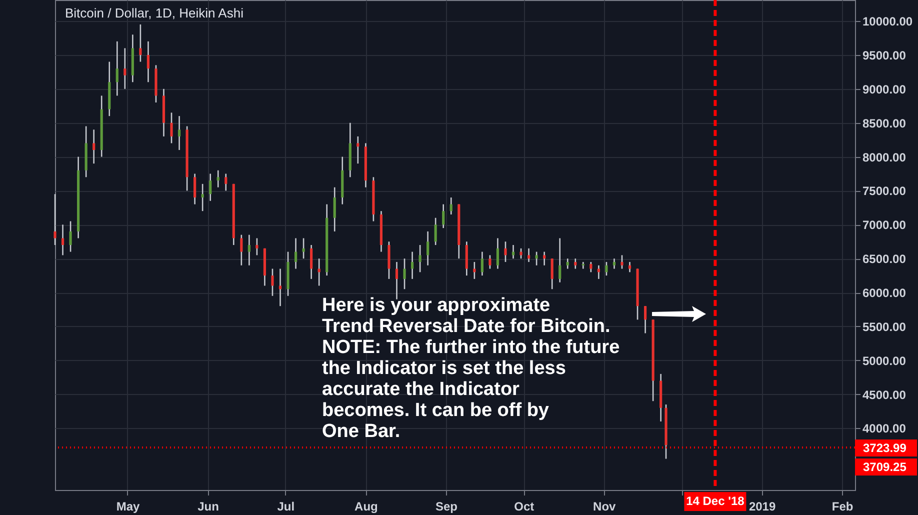 Image resolution: width=918 pixels, height=515 pixels. Describe the element at coordinates (471, 368) in the screenshot. I see `annotation: Here is your approximate Trend Reversal Date for Bitcoin. NOTE: The further into the future the Indicator is set the less accurate the Indicator becomes. It can be off by One Bar.` at that location.